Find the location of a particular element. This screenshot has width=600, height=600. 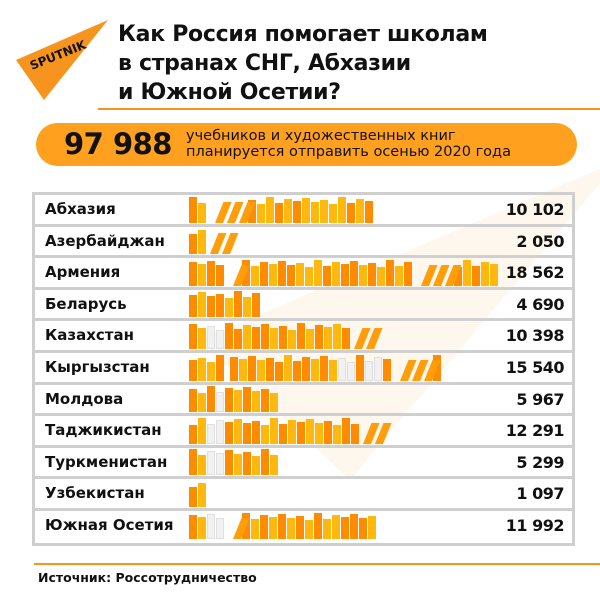

table-row: Южная Осетия 11 992 is located at coordinates (303, 523).